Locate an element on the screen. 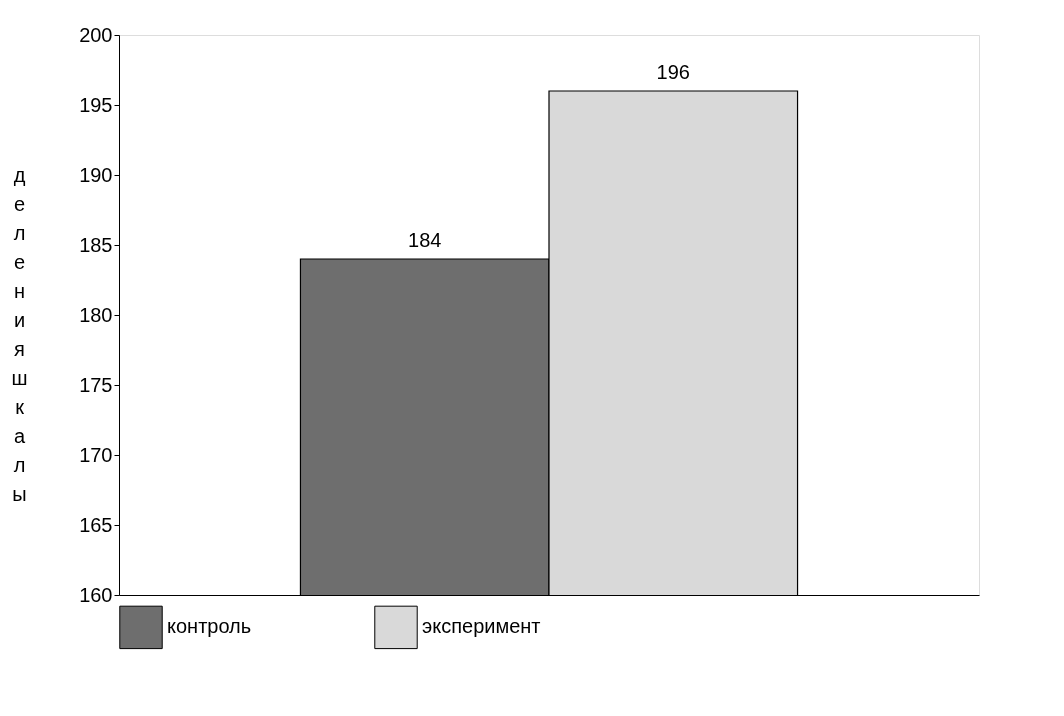 The height and width of the screenshot is (716, 1064). y-tick-label: 190 is located at coordinates (96, 174).